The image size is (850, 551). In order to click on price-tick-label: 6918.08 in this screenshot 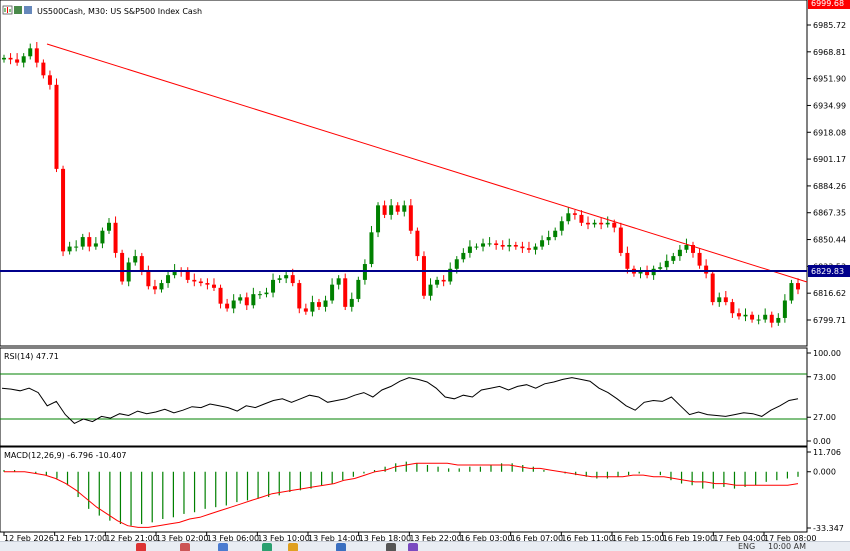, I will do `click(829, 132)`.